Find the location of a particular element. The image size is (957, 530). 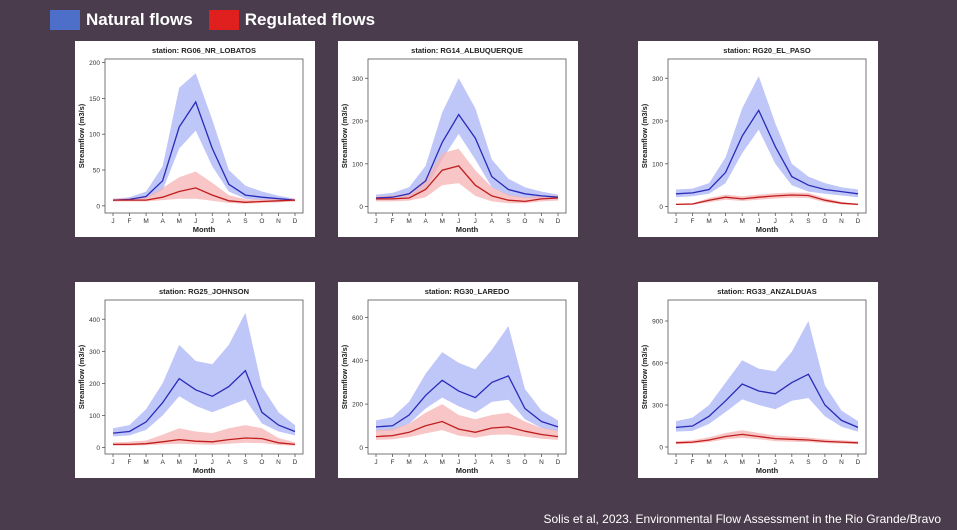

chart-title: station: RG30_LAREDO is located at coordinates (467, 291).